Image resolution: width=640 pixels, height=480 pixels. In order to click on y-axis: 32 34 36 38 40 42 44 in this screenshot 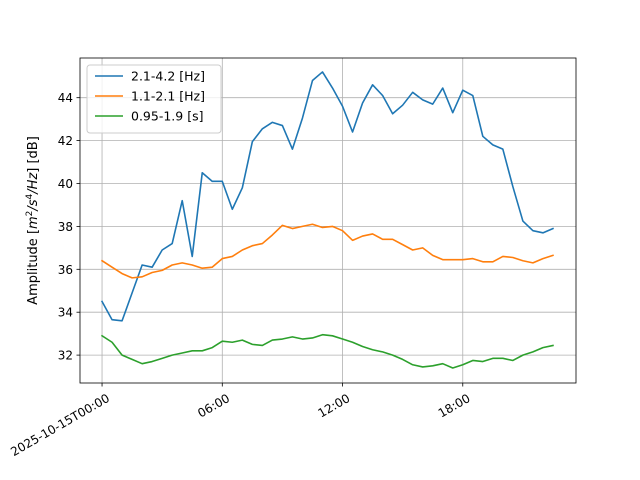, I will do `click(69, 227)`.